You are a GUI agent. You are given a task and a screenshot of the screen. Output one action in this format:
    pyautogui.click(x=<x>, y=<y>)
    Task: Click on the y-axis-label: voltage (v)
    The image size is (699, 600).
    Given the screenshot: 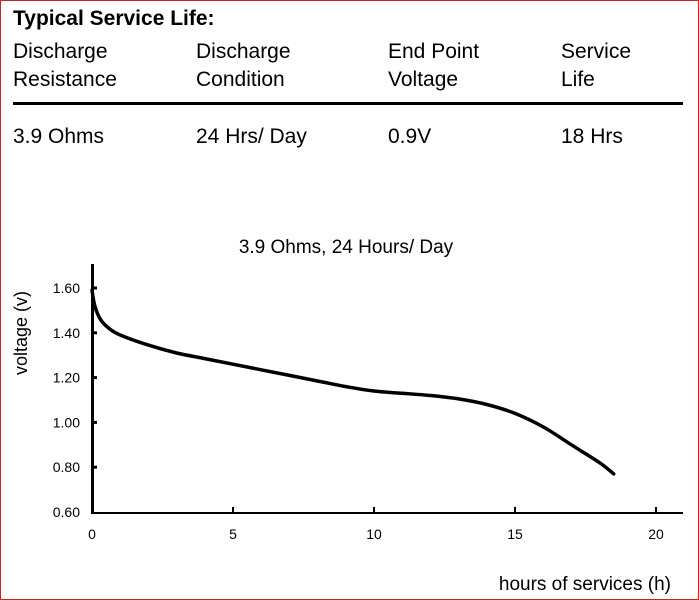 What is the action you would take?
    pyautogui.click(x=21, y=333)
    